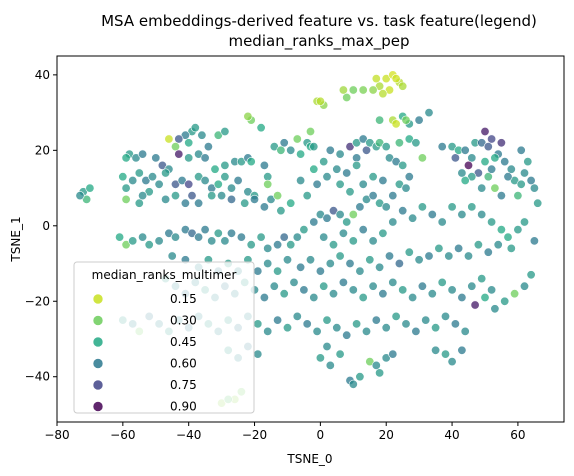 Image resolution: width=574 pixels, height=476 pixels. I want to click on x-tick-label: 60, so click(517, 435).